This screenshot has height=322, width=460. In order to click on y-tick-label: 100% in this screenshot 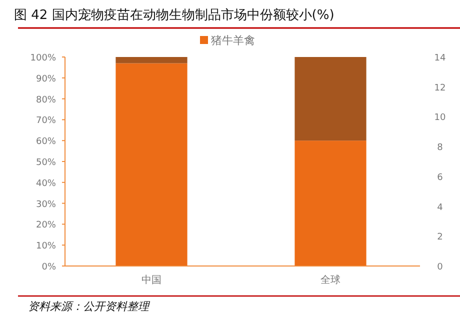, I will do `click(43, 59)`.